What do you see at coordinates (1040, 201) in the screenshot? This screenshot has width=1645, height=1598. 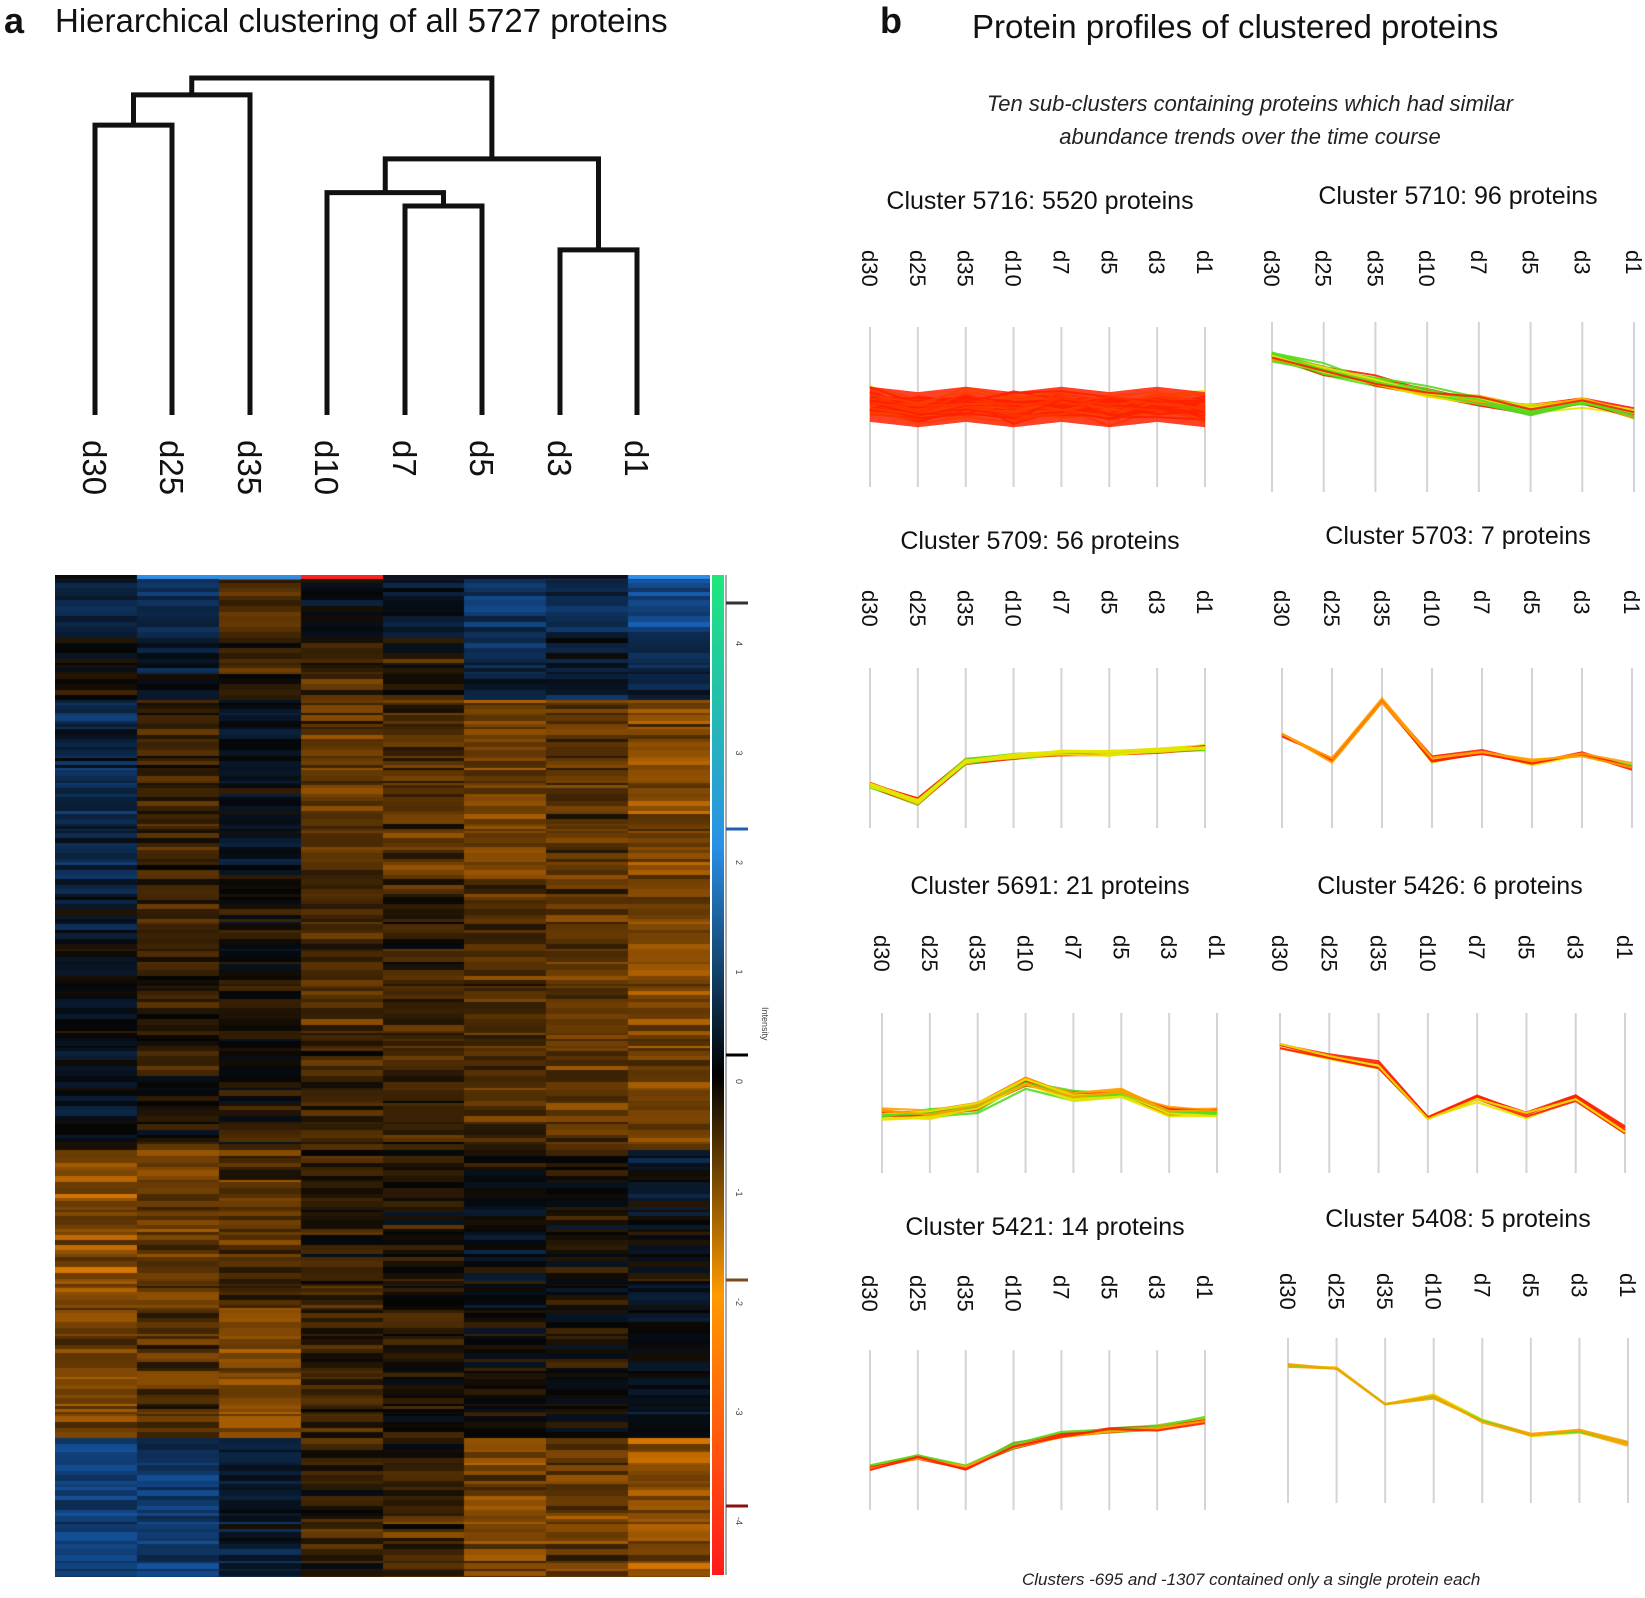 I see `cluster-title: Cluster 5716: 5520 proteins` at bounding box center [1040, 201].